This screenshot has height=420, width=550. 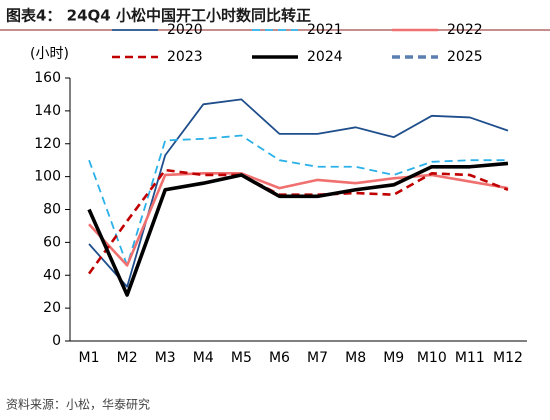 What do you see at coordinates (56, 341) in the screenshot?
I see `y-tick-label: 0` at bounding box center [56, 341].